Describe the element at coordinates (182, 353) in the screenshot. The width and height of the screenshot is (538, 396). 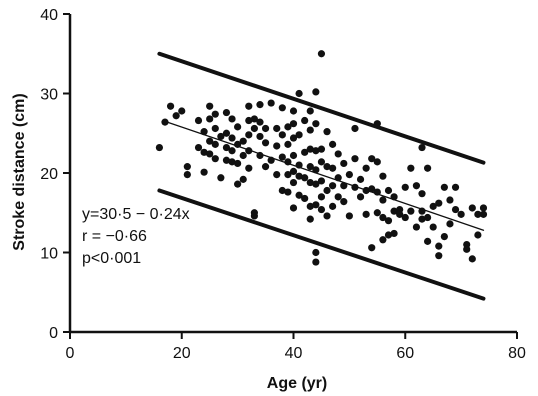
I see `x-tick-label: 20` at that location.